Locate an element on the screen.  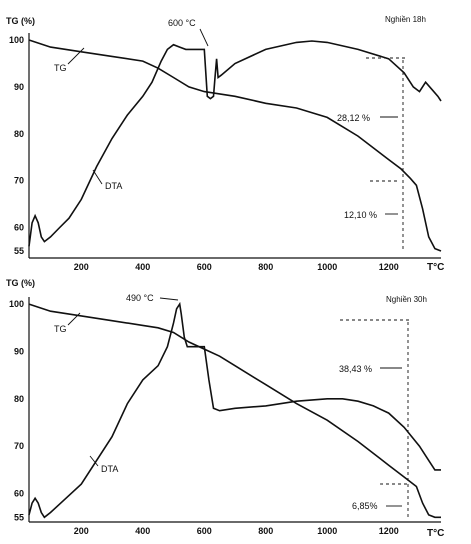
x-tick-label-30h-2: 600 is located at coordinates (204, 531).